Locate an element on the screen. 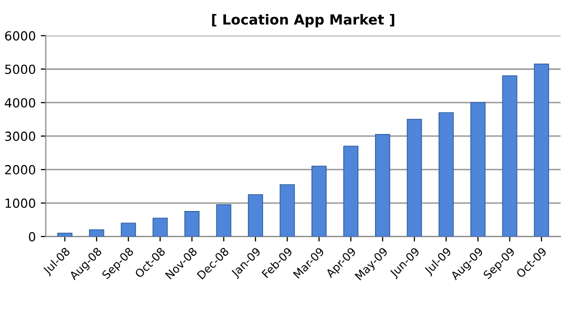 The image size is (572, 324). y-tick-label: 2000 is located at coordinates (20, 169).